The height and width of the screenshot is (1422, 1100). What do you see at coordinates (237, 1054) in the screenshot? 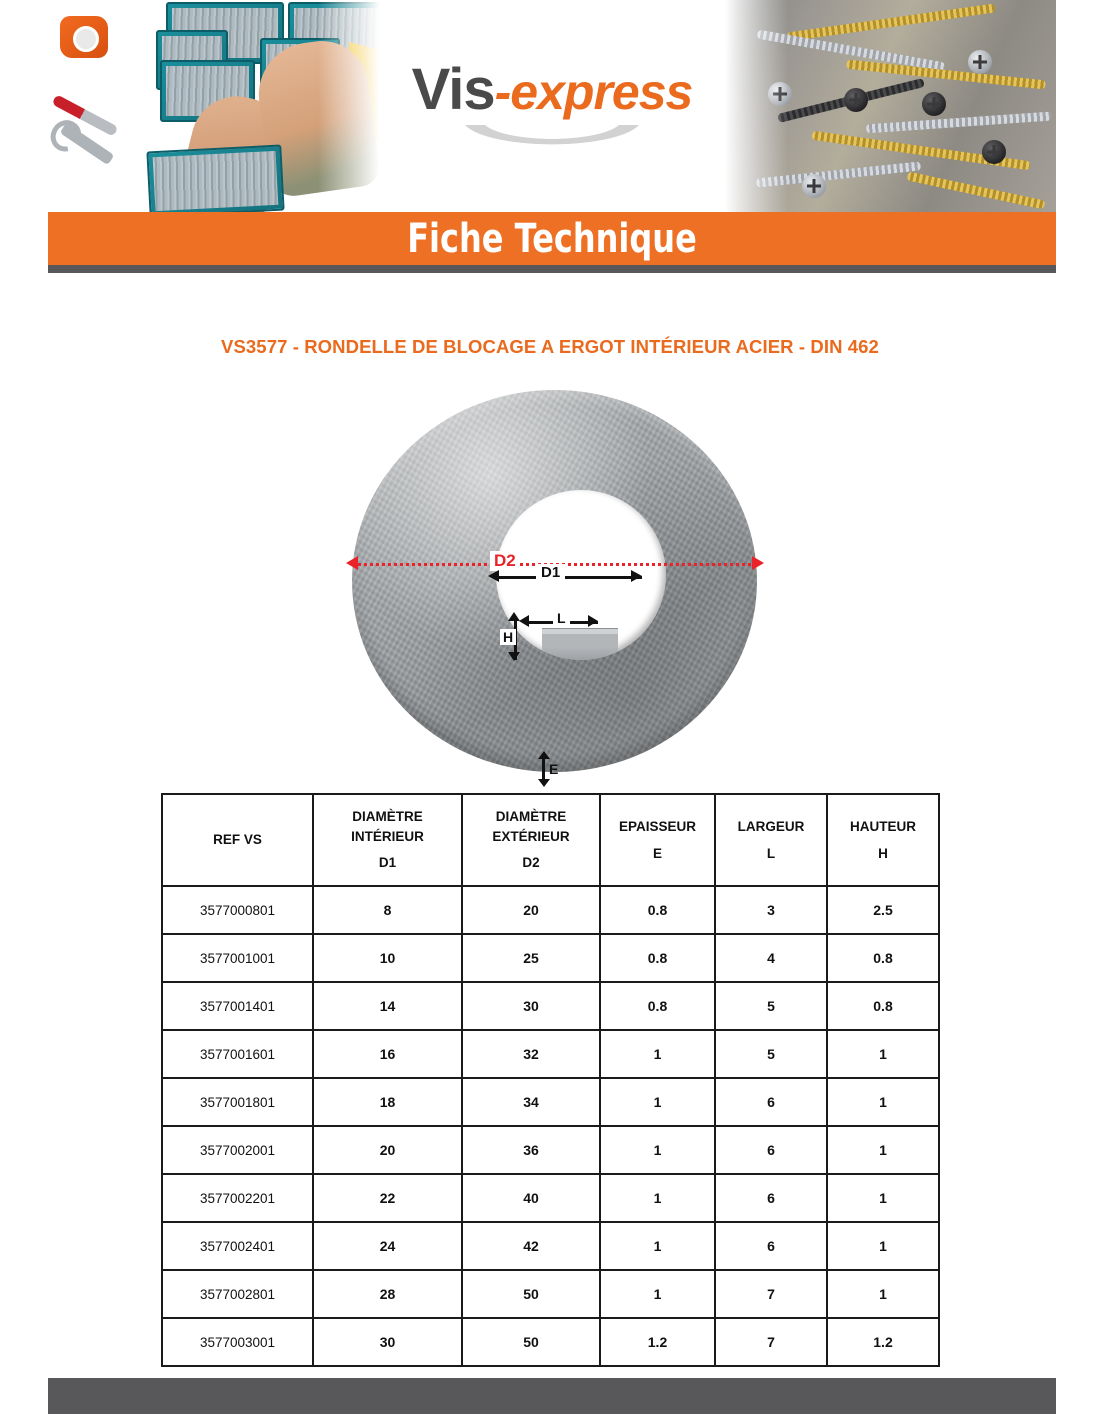
I see `cell-ref: 3577001601` at bounding box center [237, 1054].